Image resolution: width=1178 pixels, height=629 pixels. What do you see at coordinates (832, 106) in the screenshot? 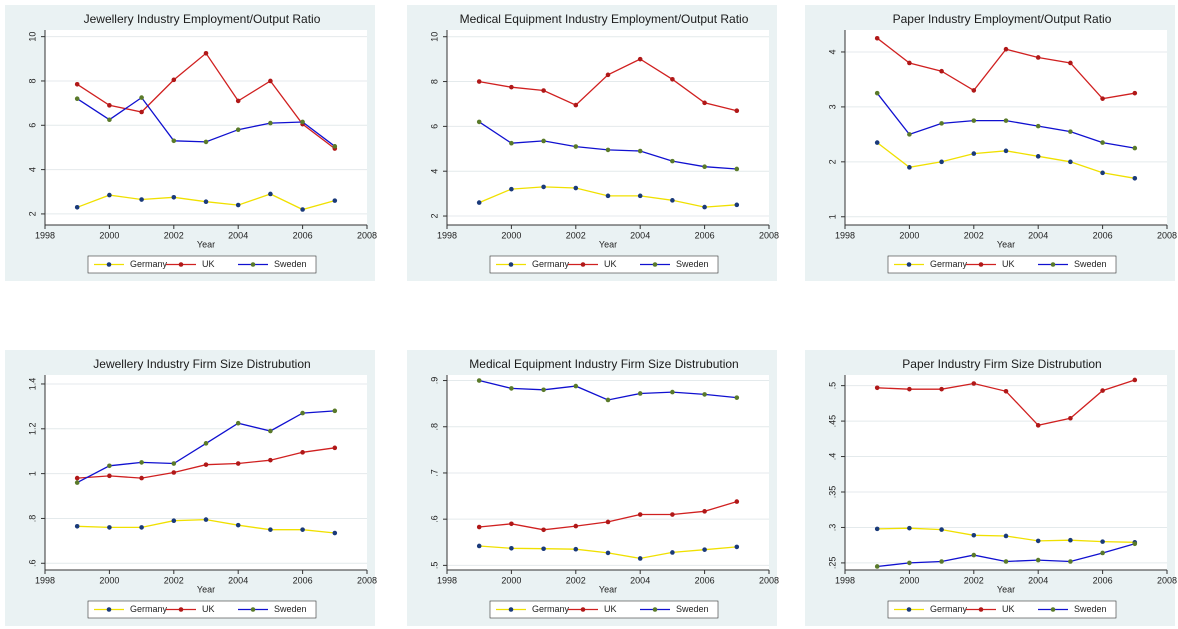
I see `y-tick-label: 3` at bounding box center [832, 106].